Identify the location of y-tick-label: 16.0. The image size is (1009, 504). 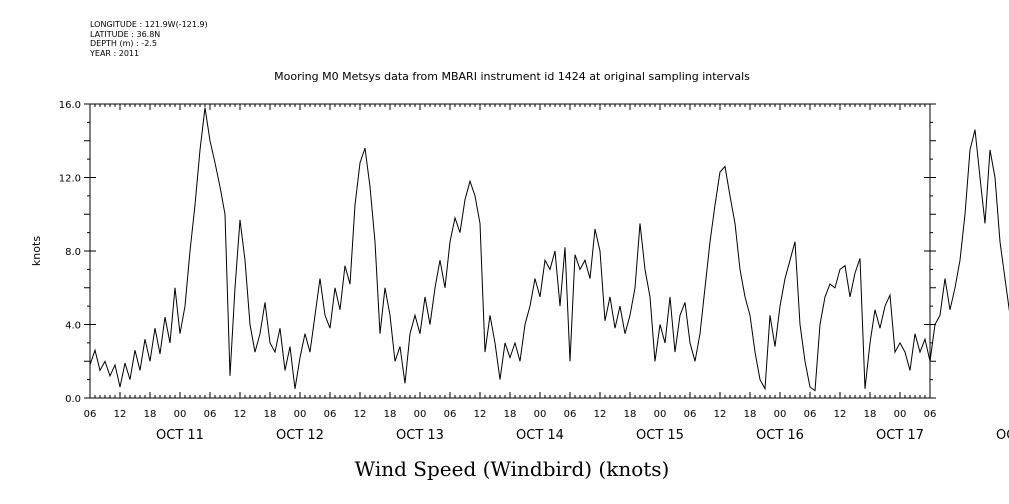
(70, 105).